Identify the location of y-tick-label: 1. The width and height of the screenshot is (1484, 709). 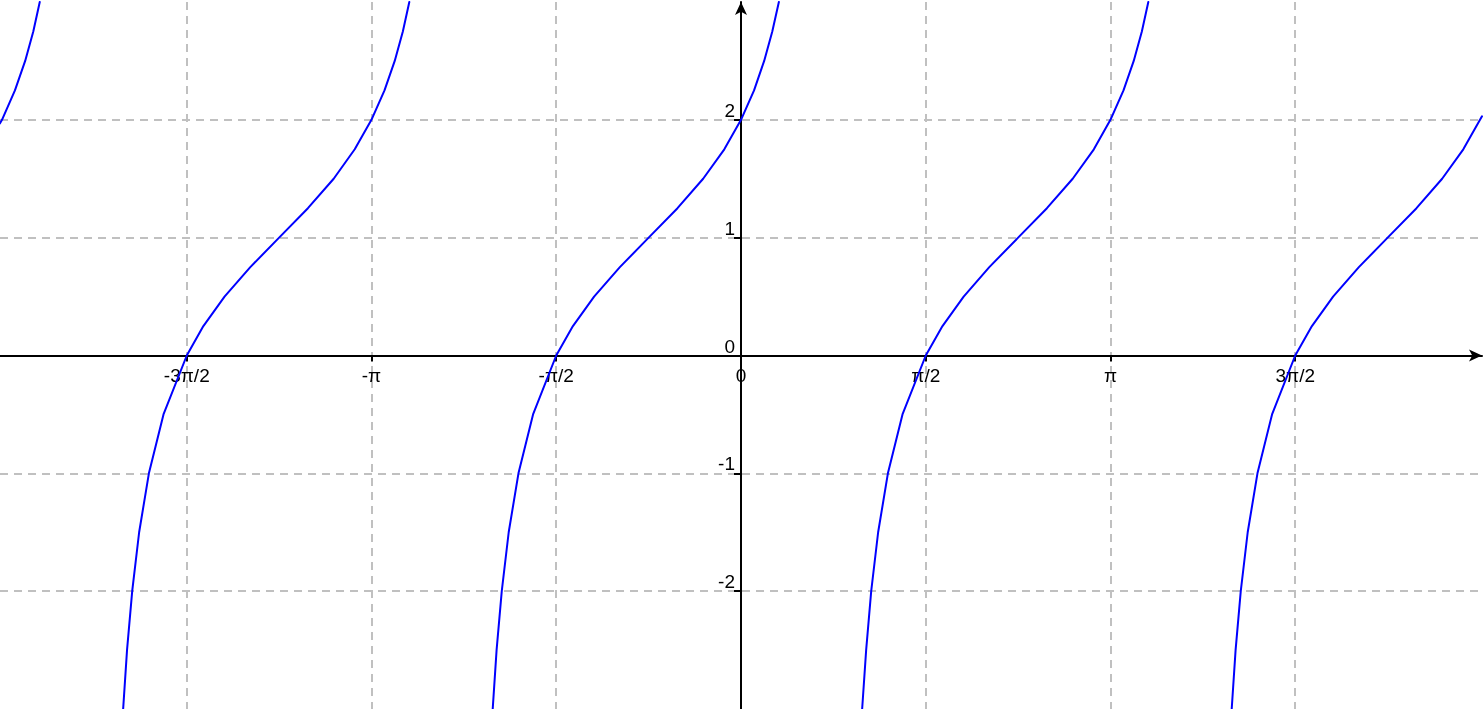
(729, 228).